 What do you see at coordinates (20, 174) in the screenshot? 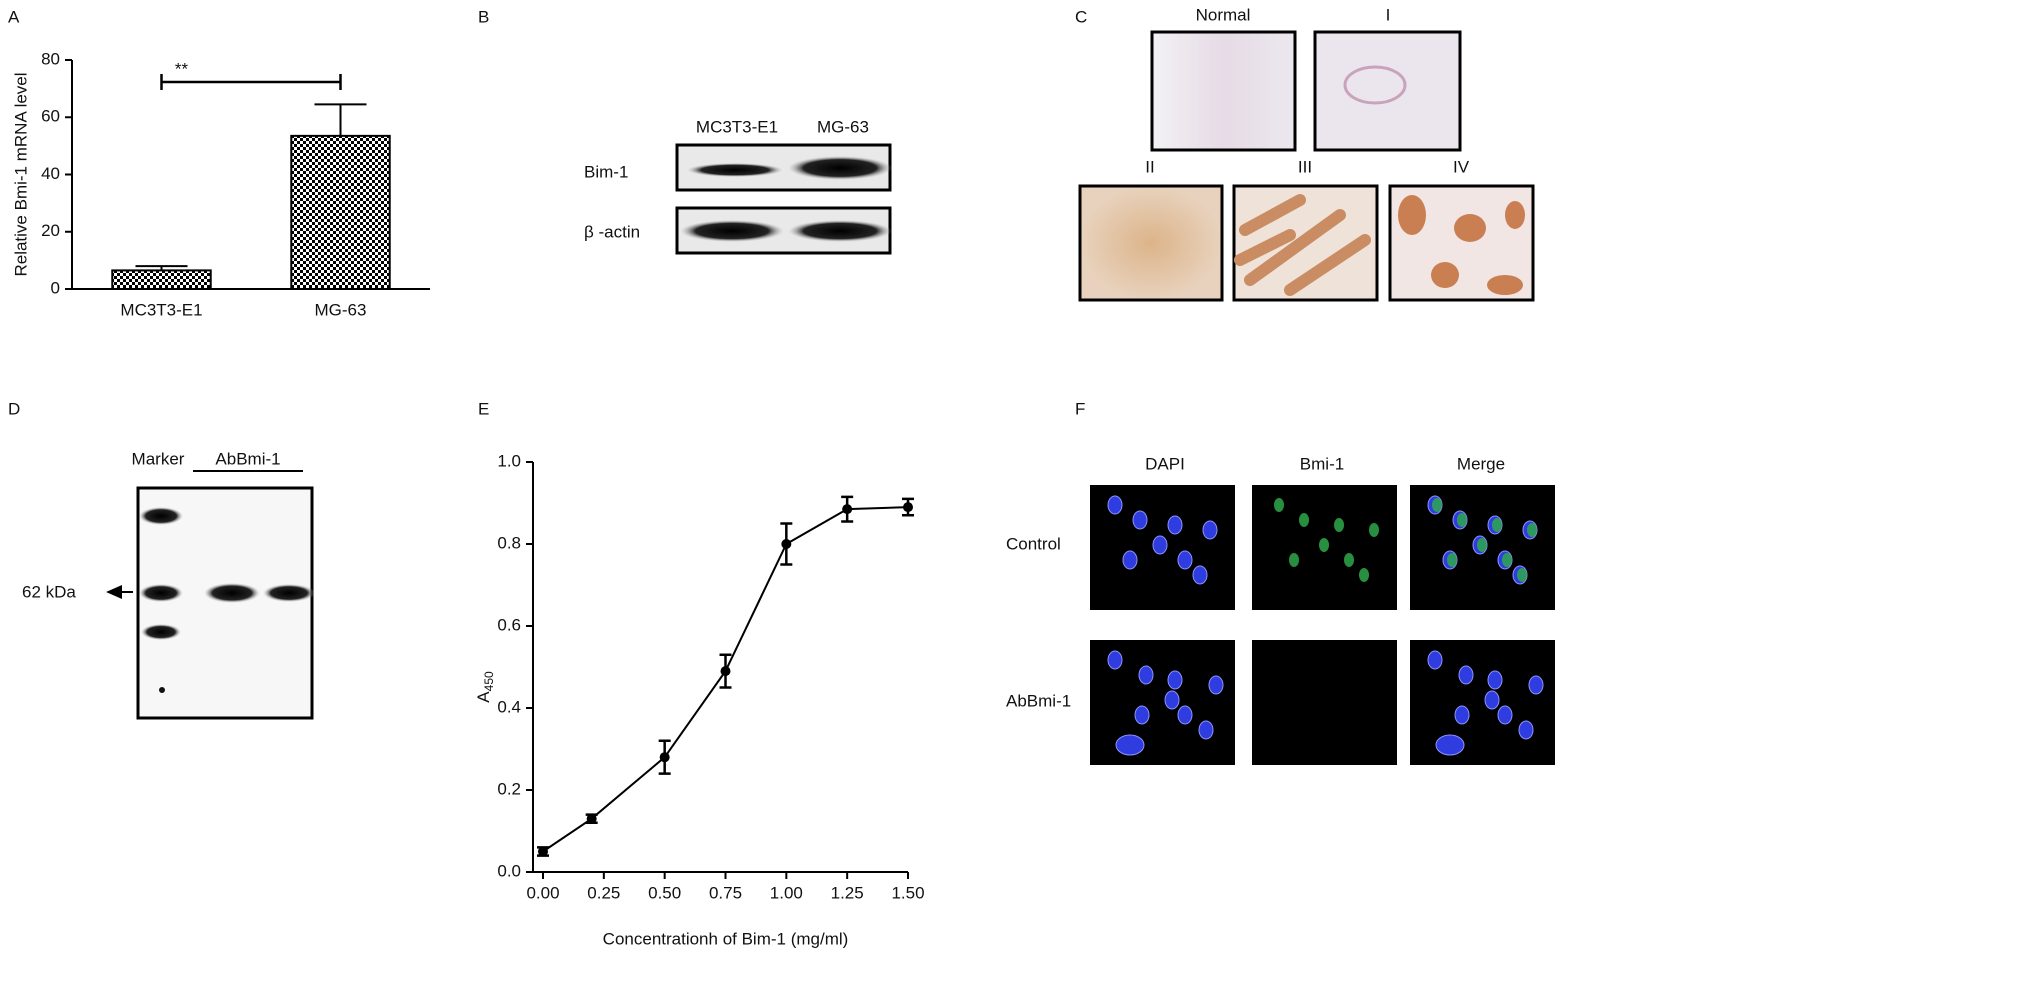
I see `y-axis-label: Relative Bmi-1 mRNA level` at bounding box center [20, 174].